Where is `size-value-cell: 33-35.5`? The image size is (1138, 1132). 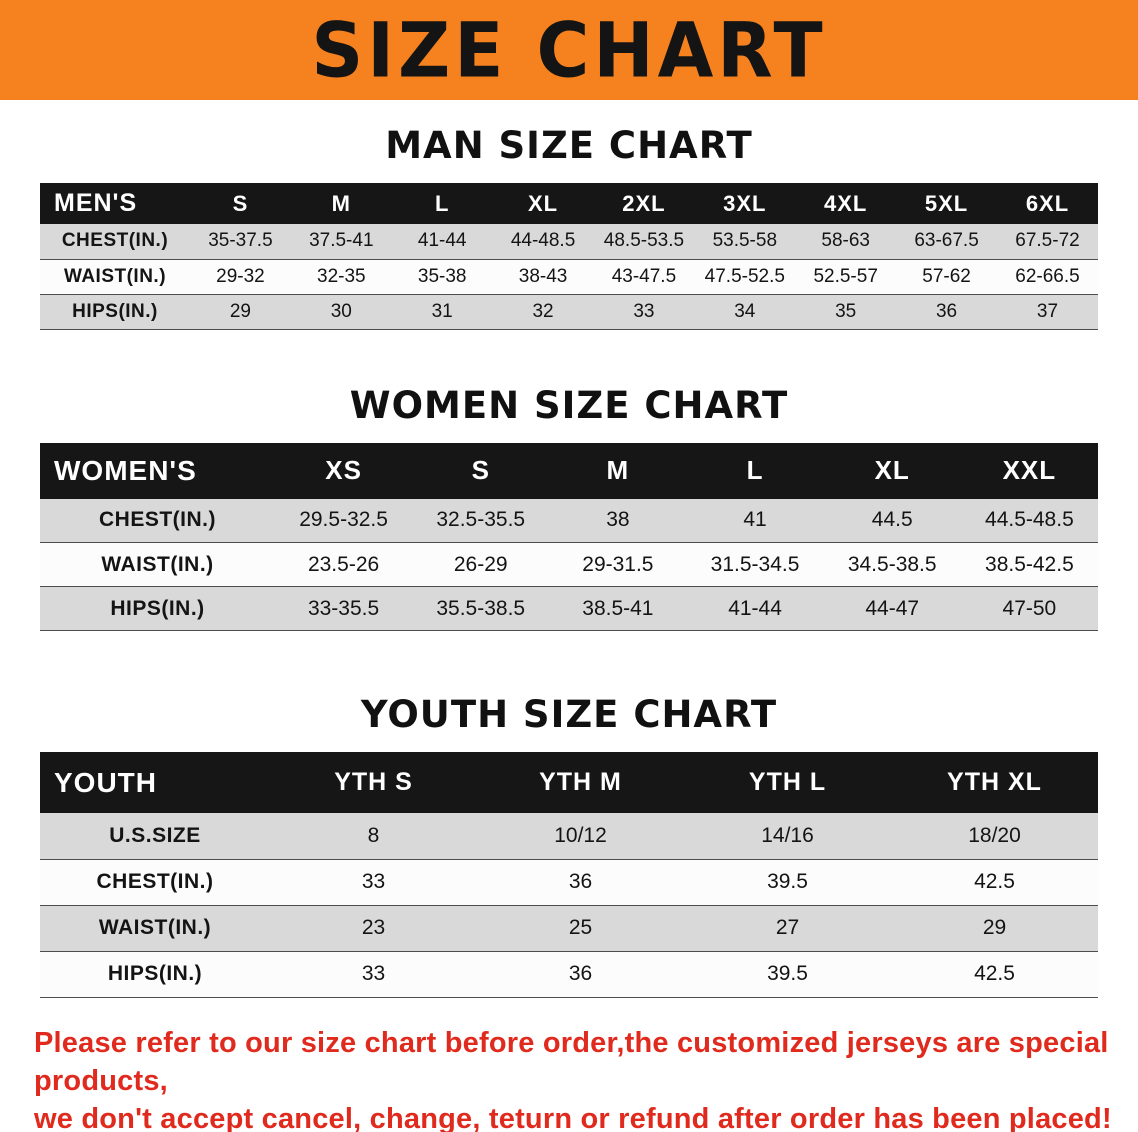
size-value-cell: 33-35.5 is located at coordinates (344, 608).